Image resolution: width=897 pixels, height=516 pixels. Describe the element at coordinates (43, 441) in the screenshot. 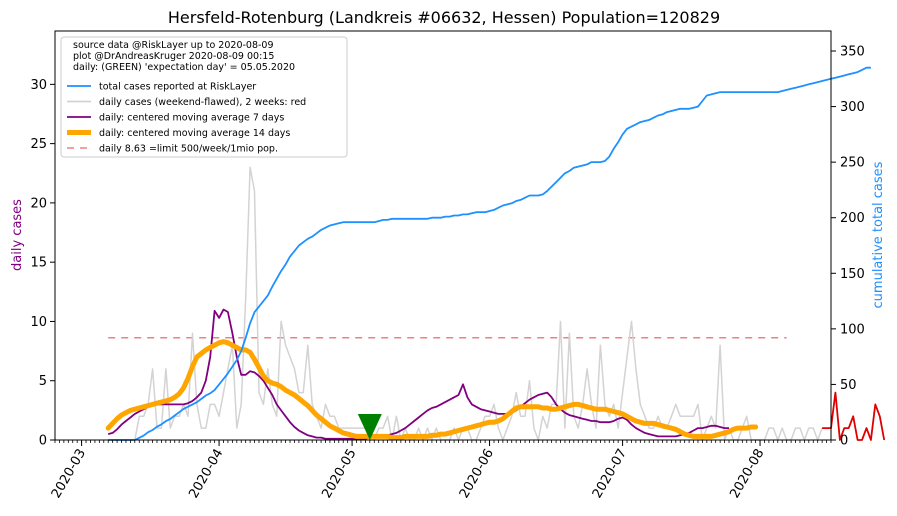

I see `y-left-tick-label: 0` at that location.